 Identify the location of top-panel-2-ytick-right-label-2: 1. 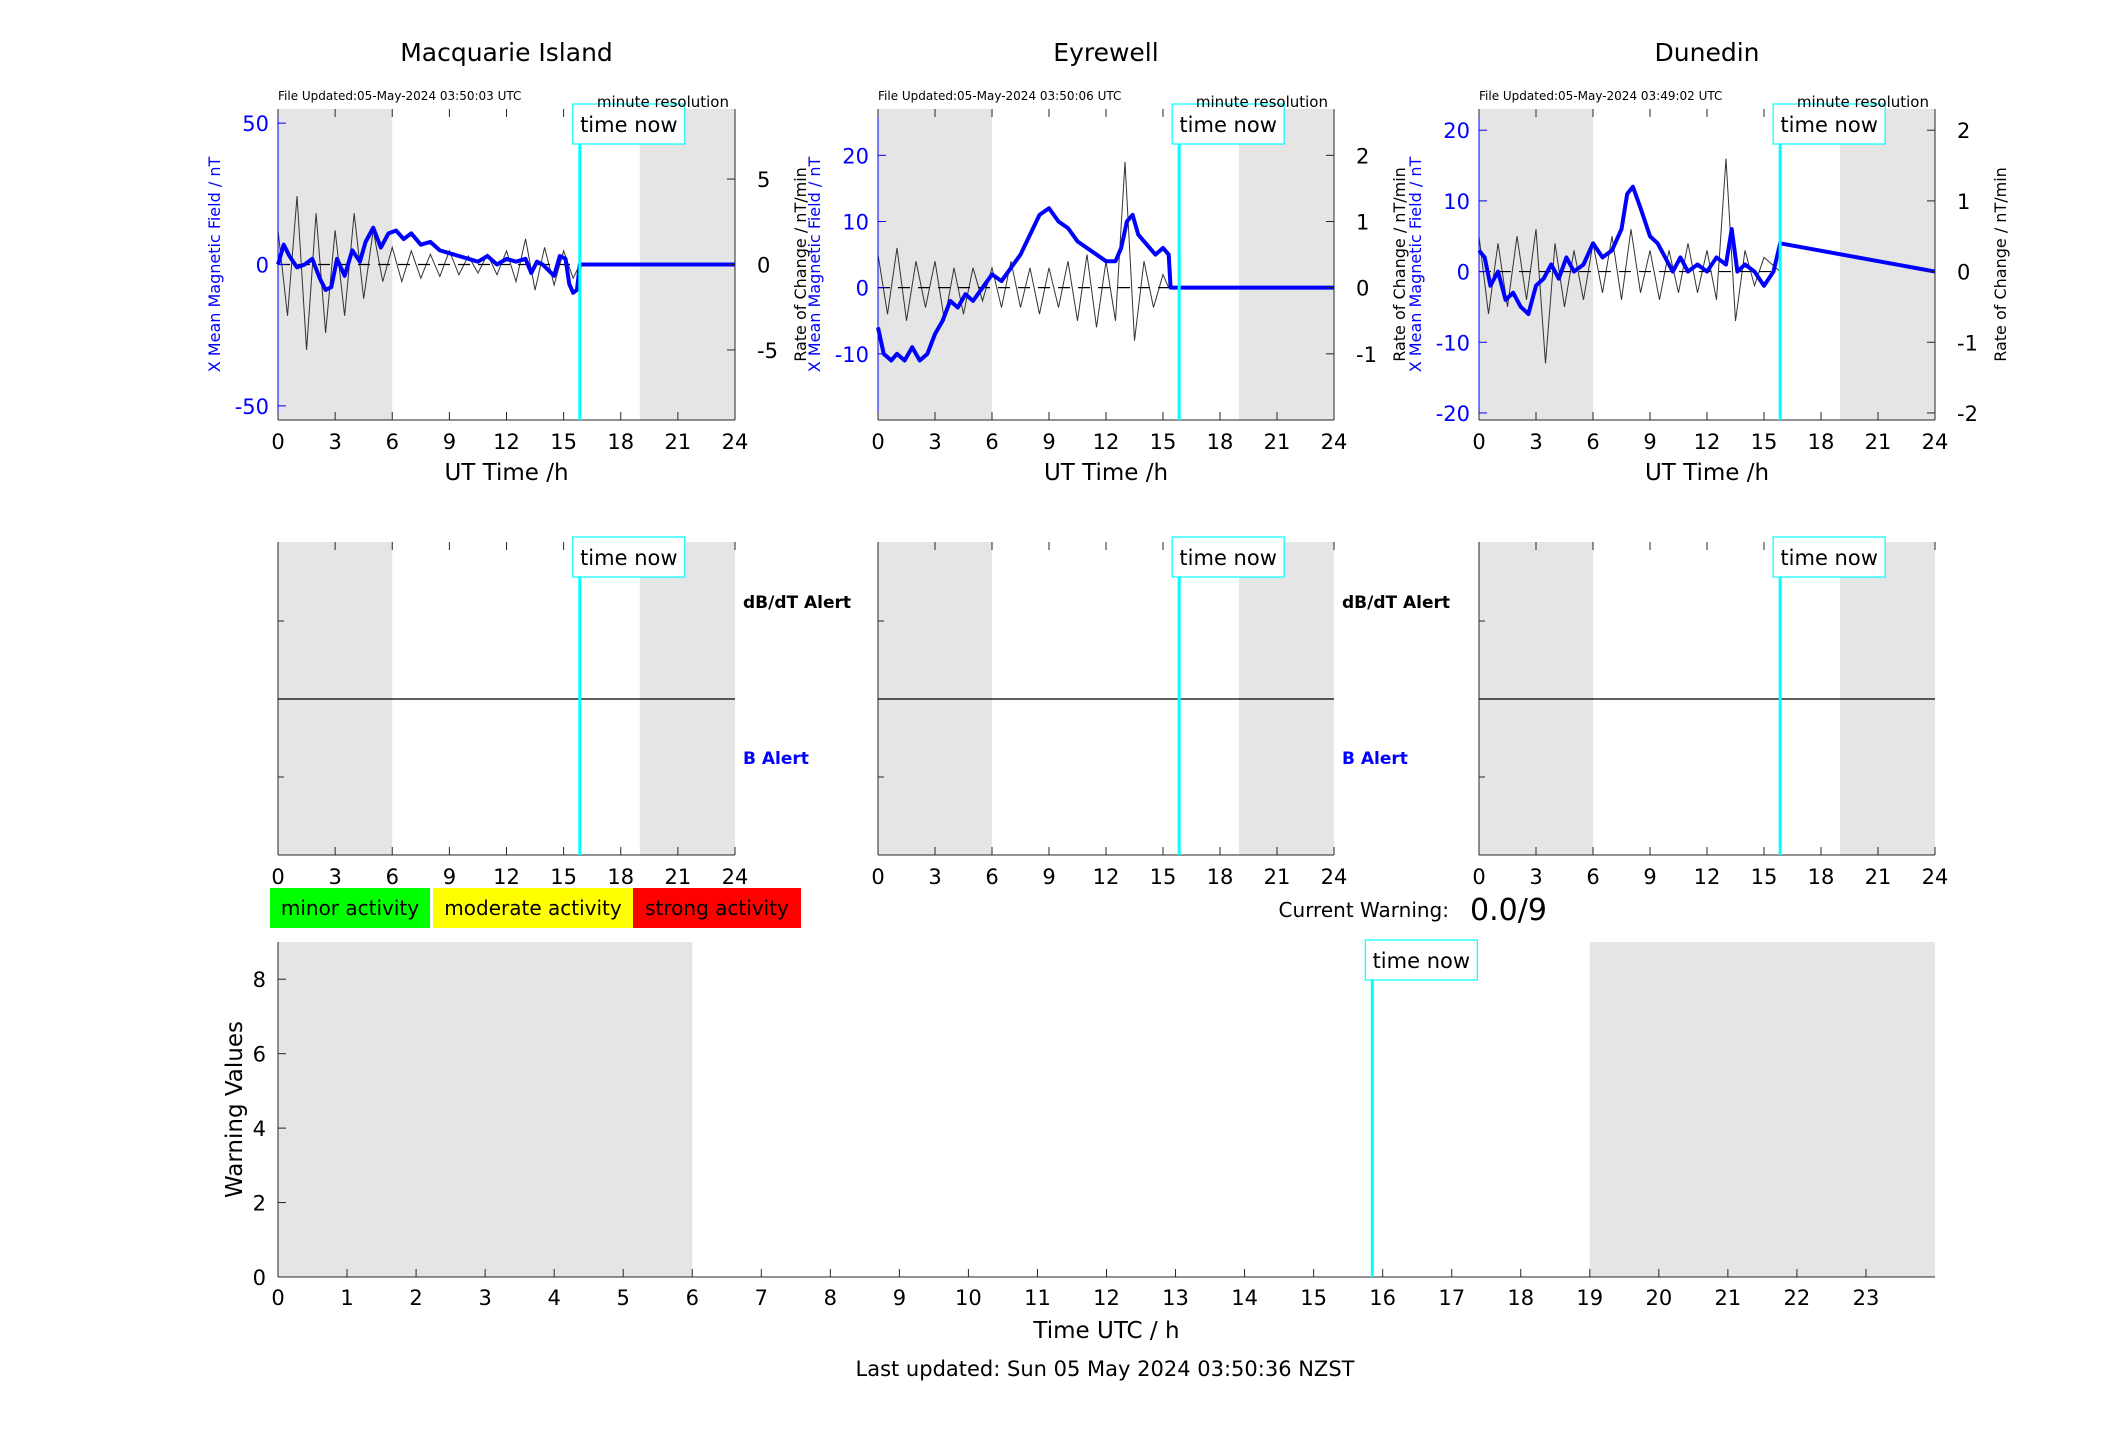
(1362, 222).